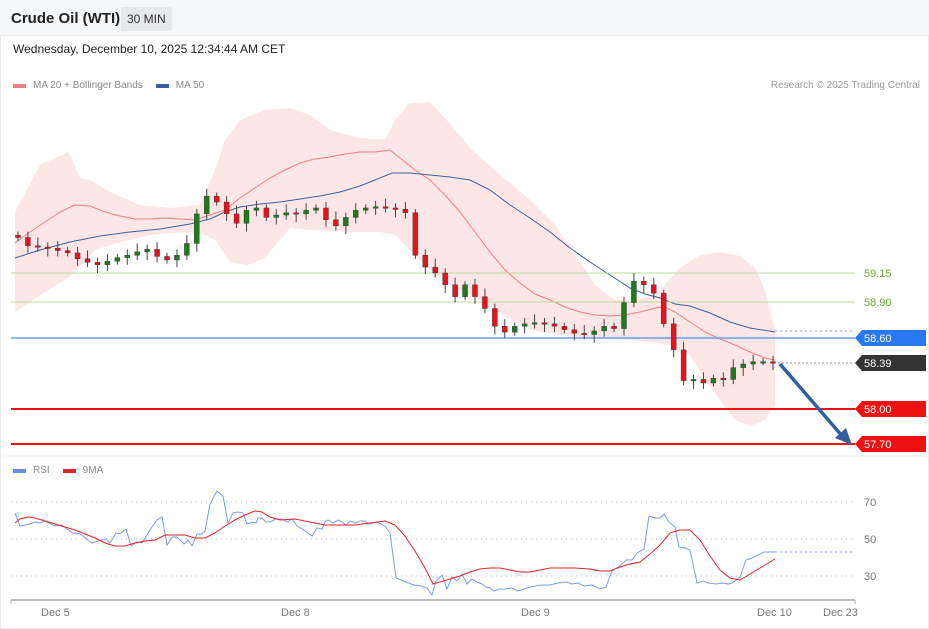 The width and height of the screenshot is (929, 629). I want to click on rsi-line, so click(394, 543).